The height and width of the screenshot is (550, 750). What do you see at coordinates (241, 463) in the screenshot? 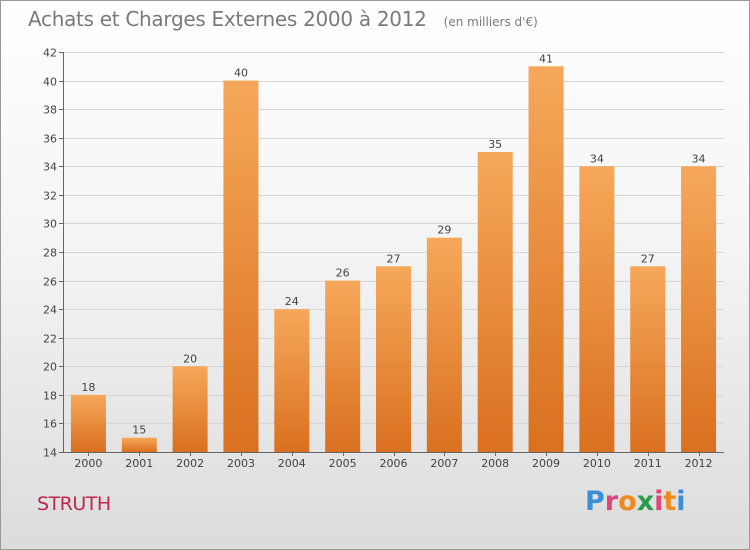
I see `x-tick-label: 2003` at bounding box center [241, 463].